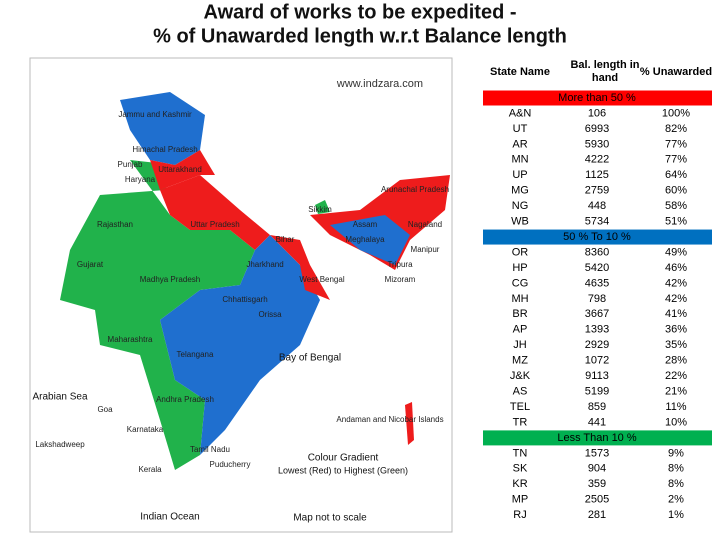  What do you see at coordinates (676, 144) in the screenshot?
I see `table-cell: 77%` at bounding box center [676, 144].